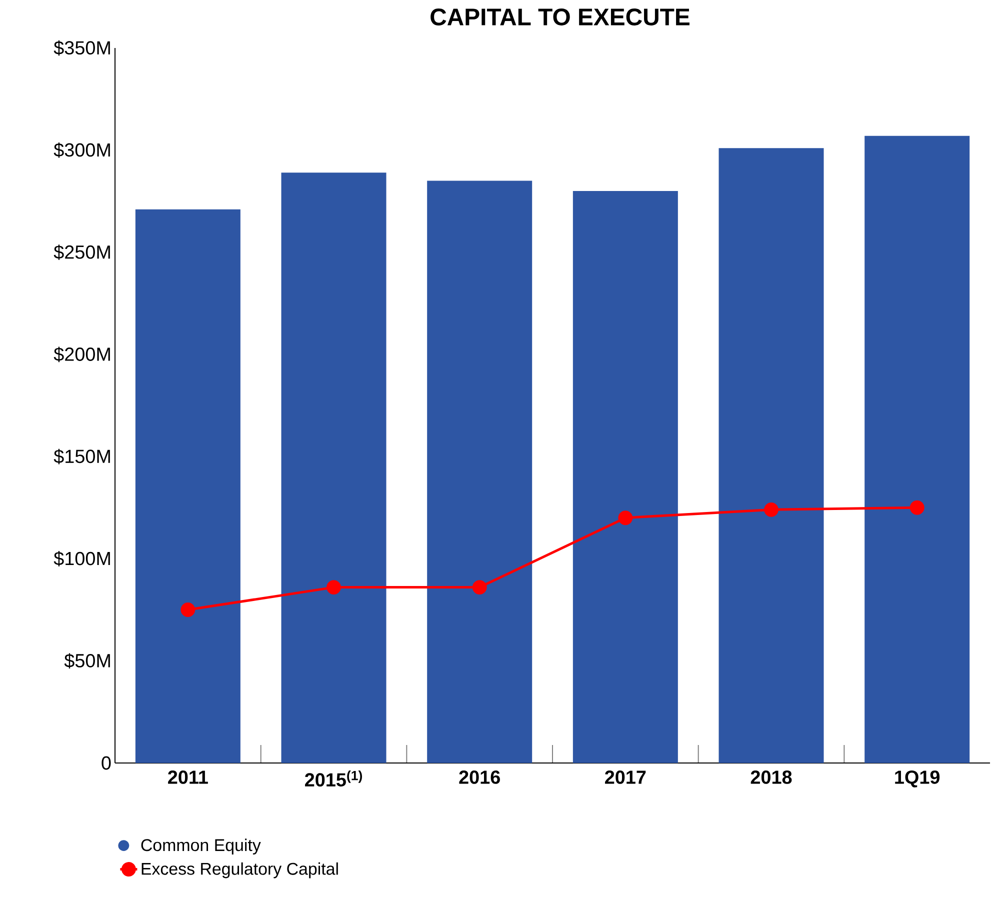 This screenshot has width=992, height=910. Describe the element at coordinates (771, 777) in the screenshot. I see `x-tick-label: 2018` at that location.